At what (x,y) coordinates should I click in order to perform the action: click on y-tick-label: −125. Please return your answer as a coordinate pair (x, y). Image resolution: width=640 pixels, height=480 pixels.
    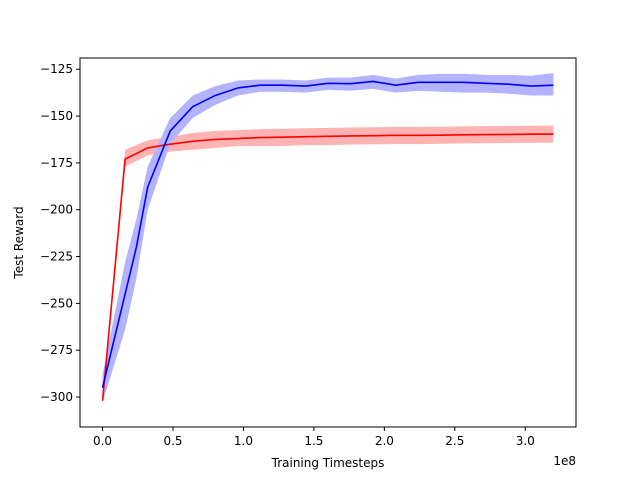
    Looking at the image, I should click on (56, 69).